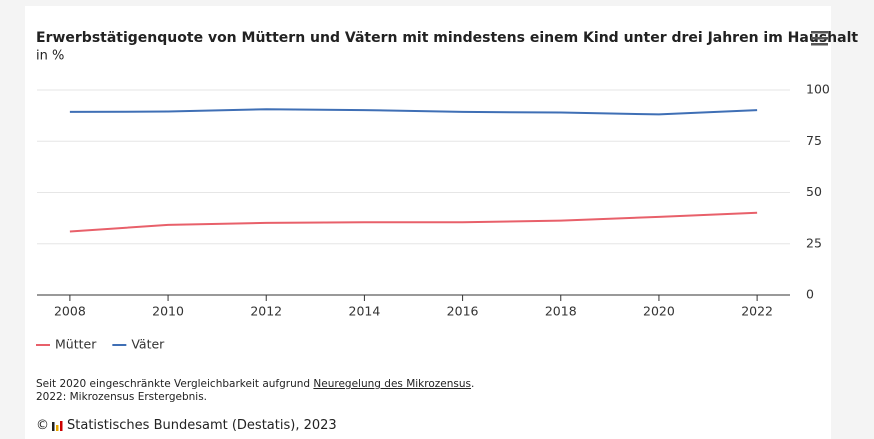  What do you see at coordinates (76, 344) in the screenshot?
I see `legend-label: Mütter` at bounding box center [76, 344].